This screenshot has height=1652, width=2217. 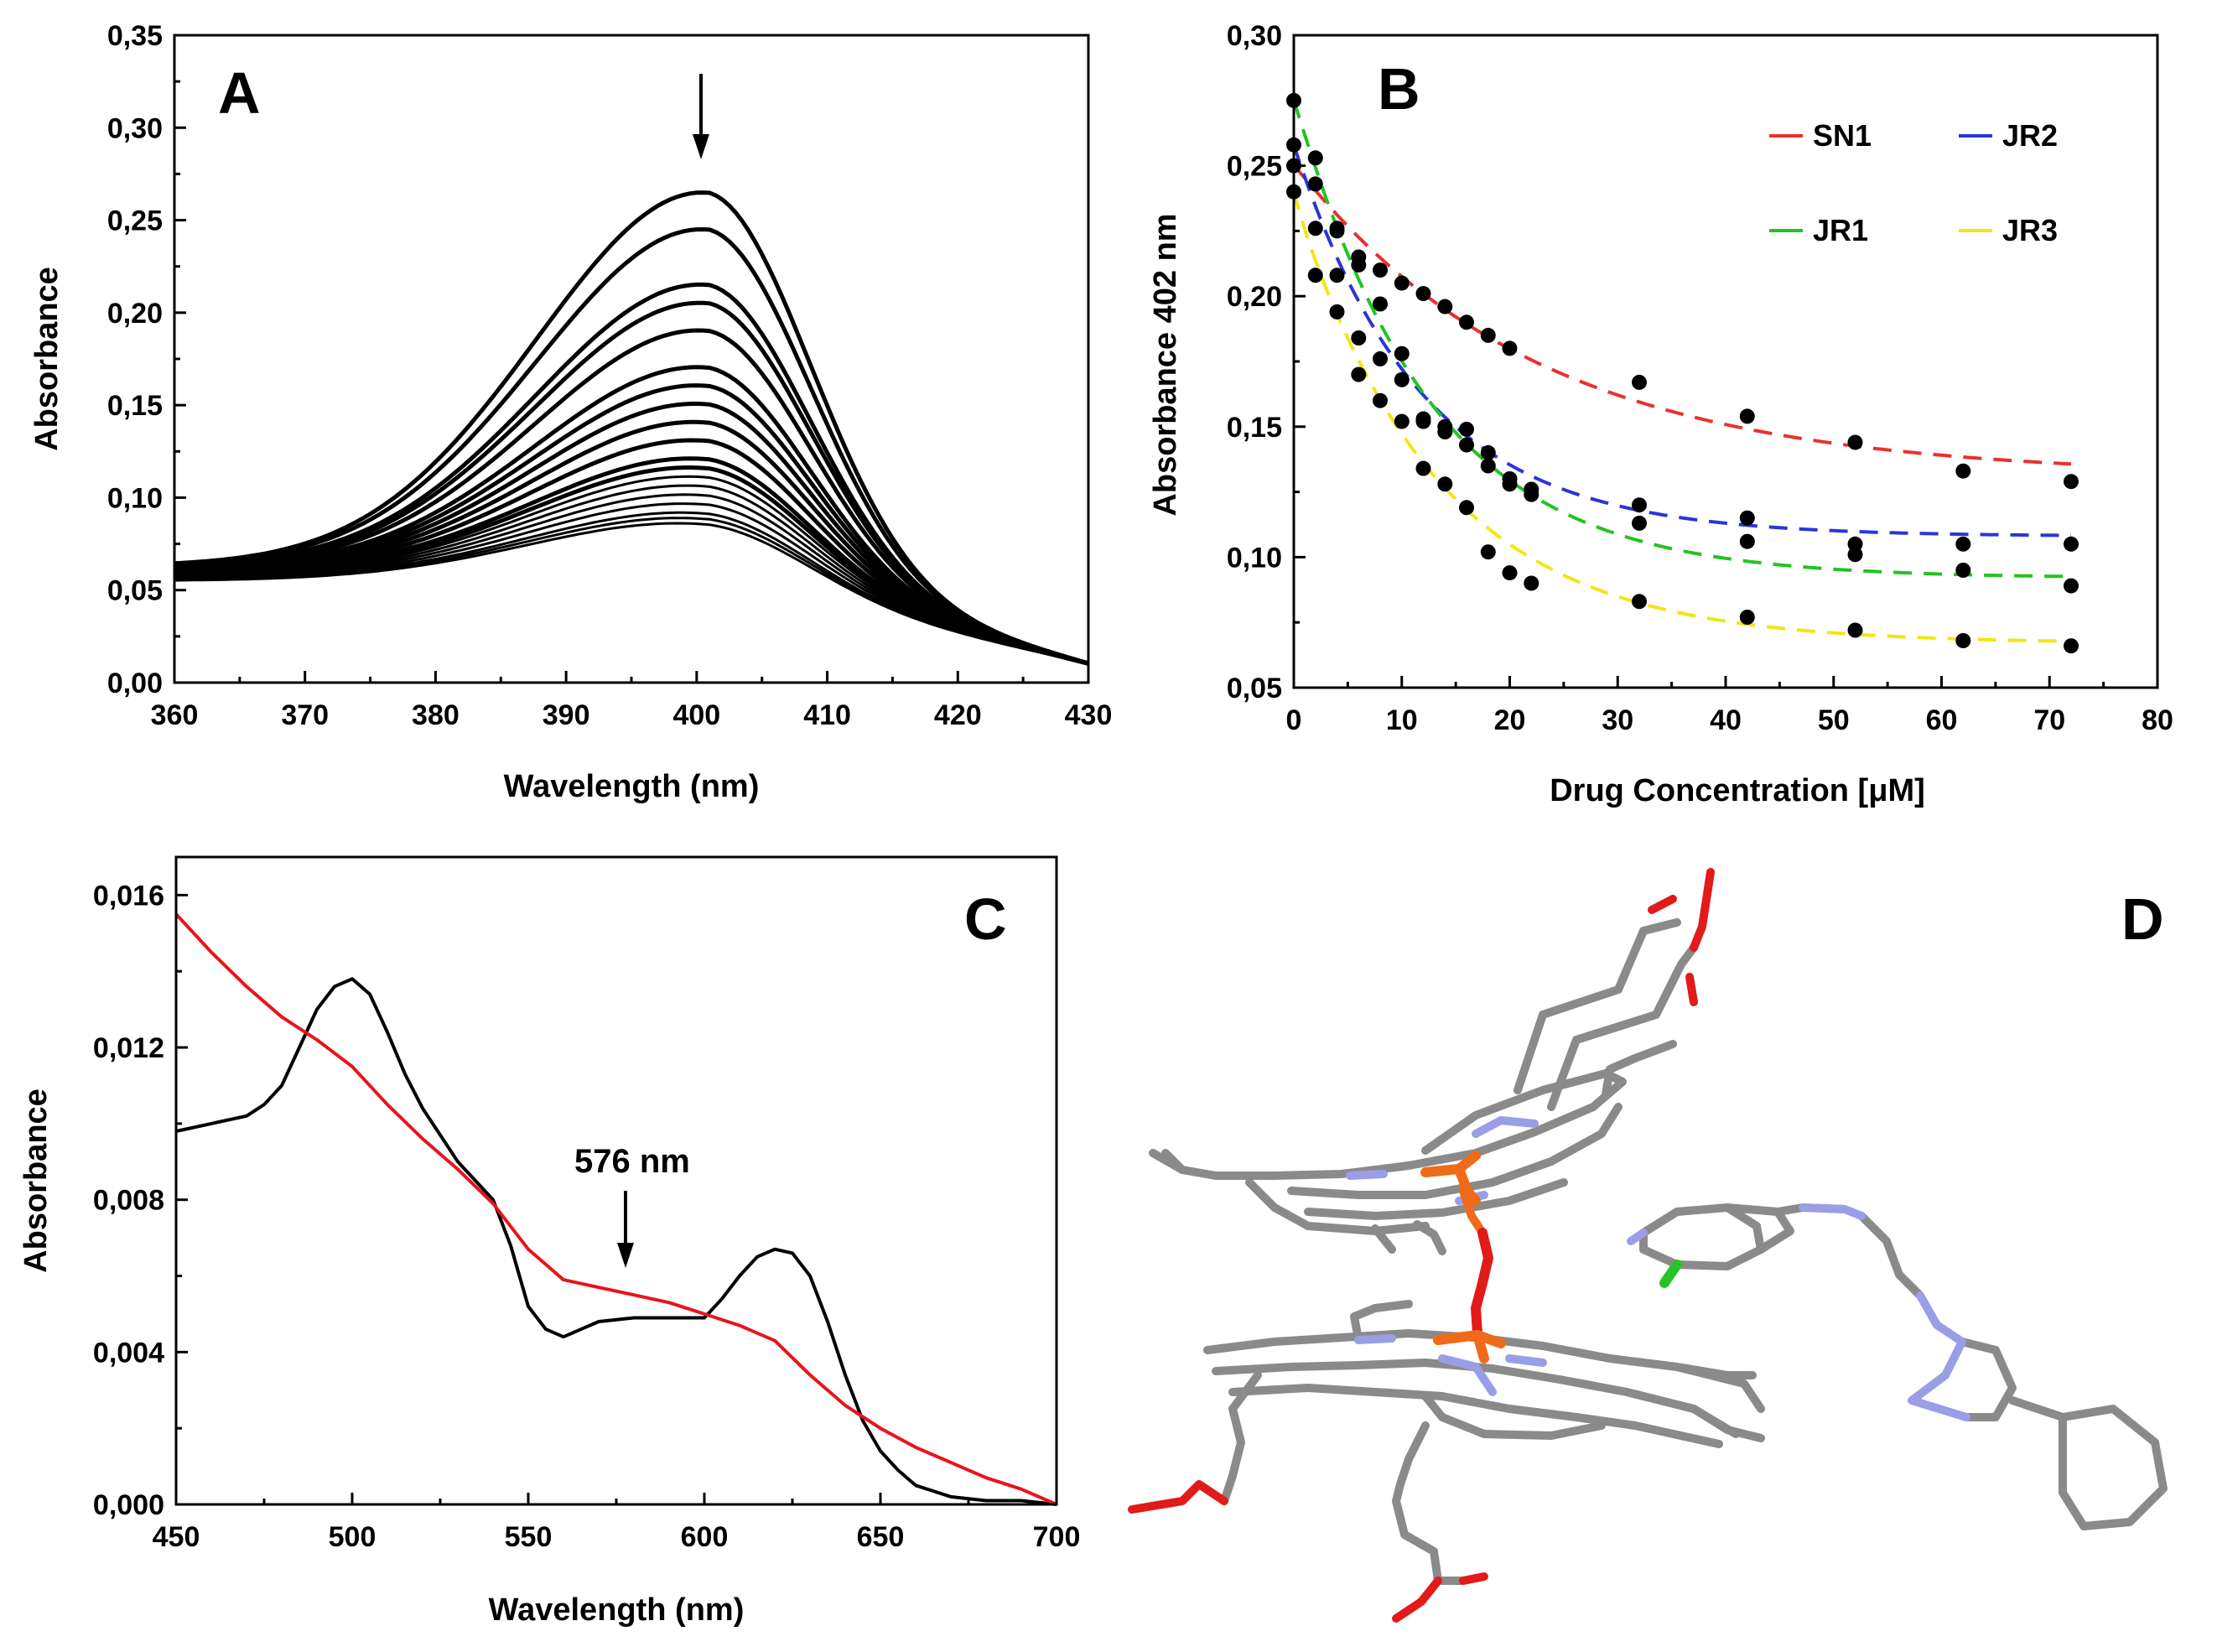 I want to click on y-tick-label: 0,35, so click(x=135, y=36).